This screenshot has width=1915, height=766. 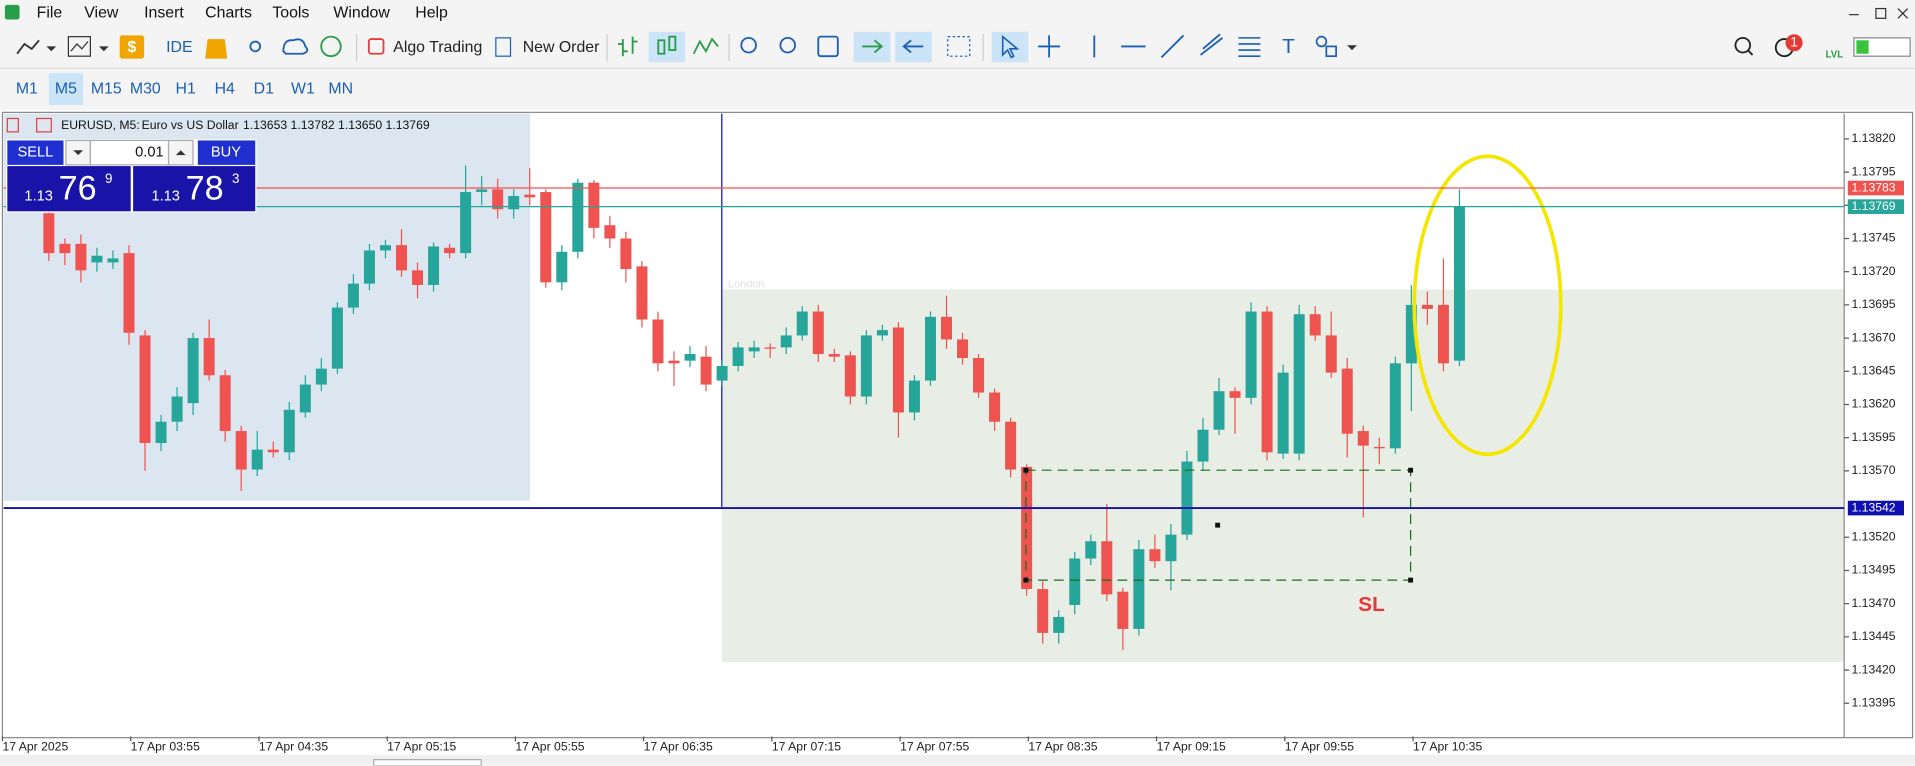 What do you see at coordinates (1903, 13) in the screenshot?
I see `close-button` at bounding box center [1903, 13].